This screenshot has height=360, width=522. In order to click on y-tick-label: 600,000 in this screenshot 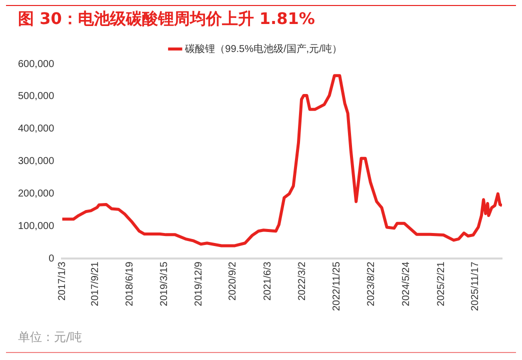, I will do `click(36, 64)`.